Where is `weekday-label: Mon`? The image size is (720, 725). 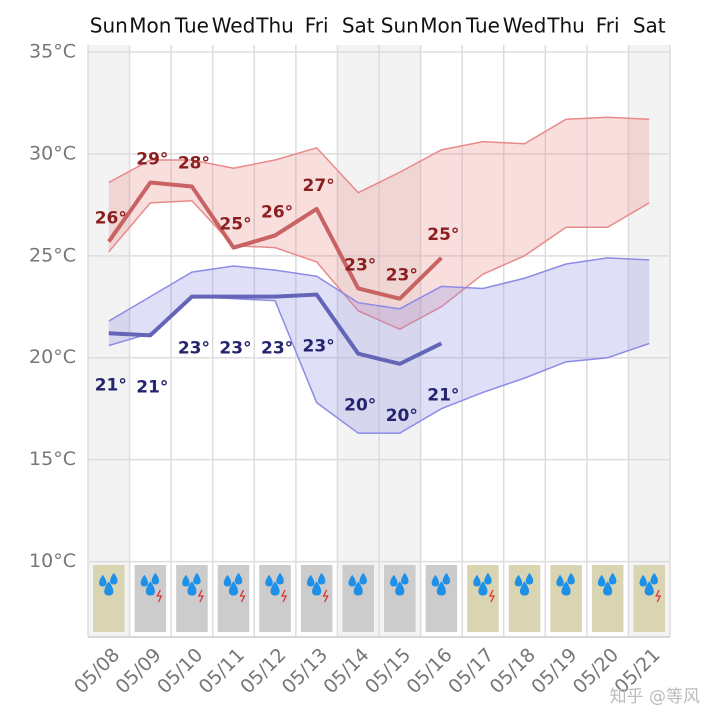
weekday-label: Mon is located at coordinates (441, 26).